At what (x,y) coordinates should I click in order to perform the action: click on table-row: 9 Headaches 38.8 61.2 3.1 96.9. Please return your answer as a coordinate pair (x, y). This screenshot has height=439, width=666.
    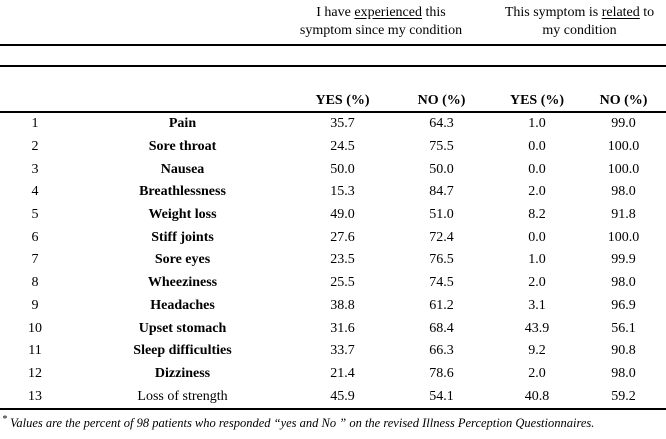
    Looking at the image, I should click on (333, 306).